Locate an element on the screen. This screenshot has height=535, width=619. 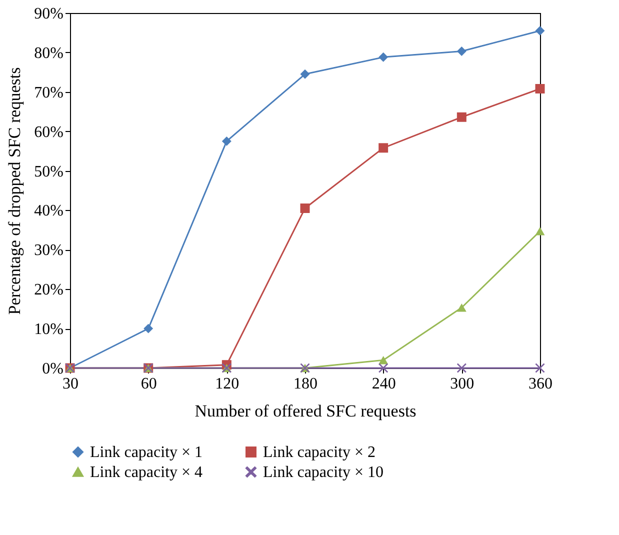
legend-label: Link capacity × 4 is located at coordinates (146, 472).